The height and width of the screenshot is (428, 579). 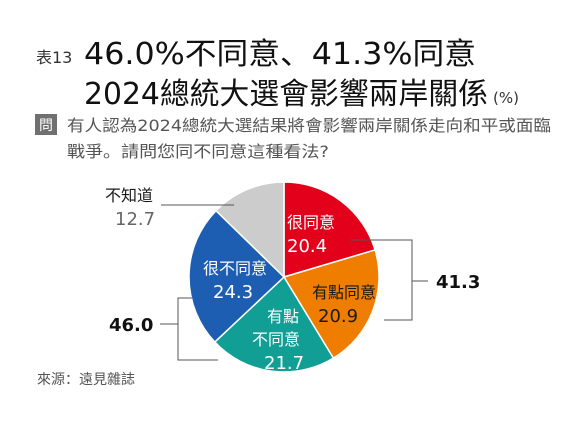 I want to click on pie-slice-somewhat-disagree, so click(x=274, y=324).